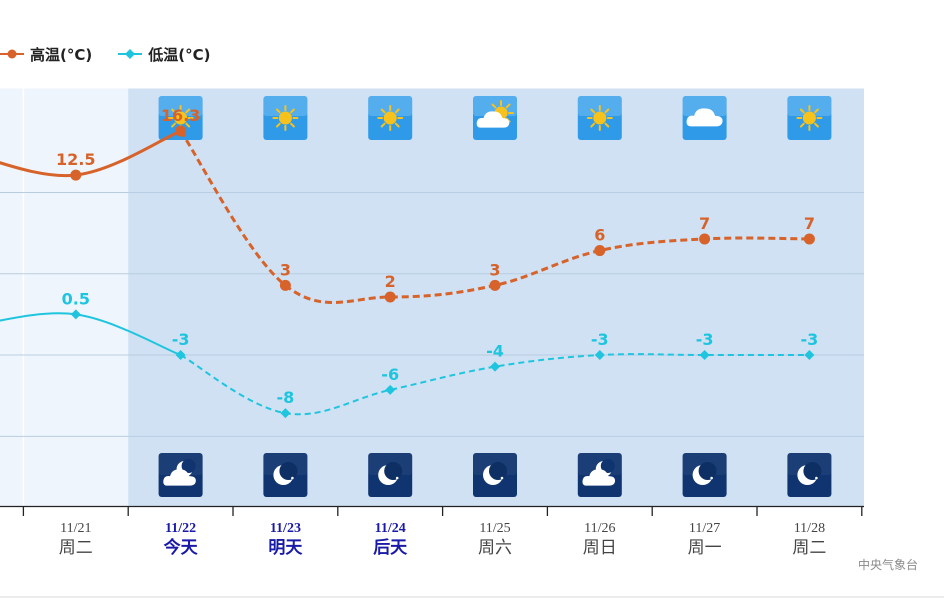  Describe the element at coordinates (181, 547) in the screenshot. I see `x-tick-weekday: 今天` at that location.